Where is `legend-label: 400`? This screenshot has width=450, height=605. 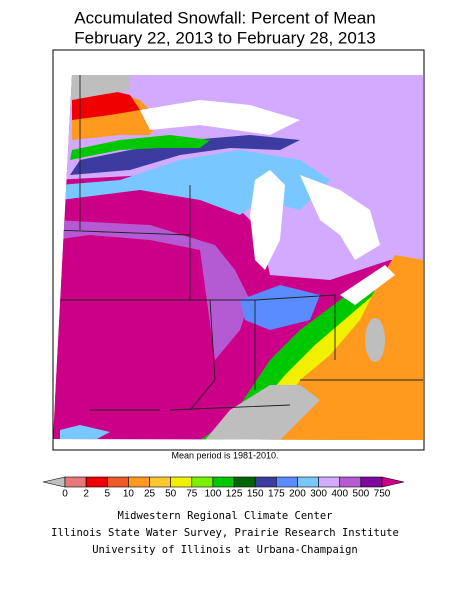 legend-label: 400 is located at coordinates (339, 494).